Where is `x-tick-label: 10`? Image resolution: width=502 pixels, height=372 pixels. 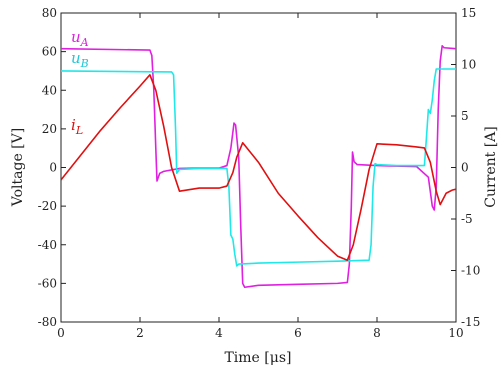 x-tick-label: 10 is located at coordinates (455, 333).